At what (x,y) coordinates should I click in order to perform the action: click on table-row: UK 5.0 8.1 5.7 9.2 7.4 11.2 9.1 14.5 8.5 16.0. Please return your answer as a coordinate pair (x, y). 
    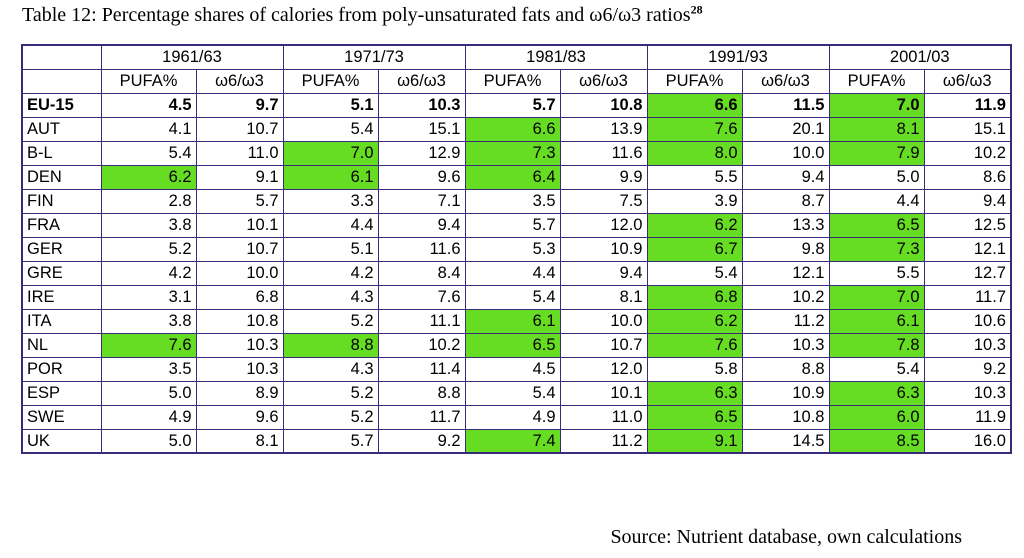
    Looking at the image, I should click on (516, 441).